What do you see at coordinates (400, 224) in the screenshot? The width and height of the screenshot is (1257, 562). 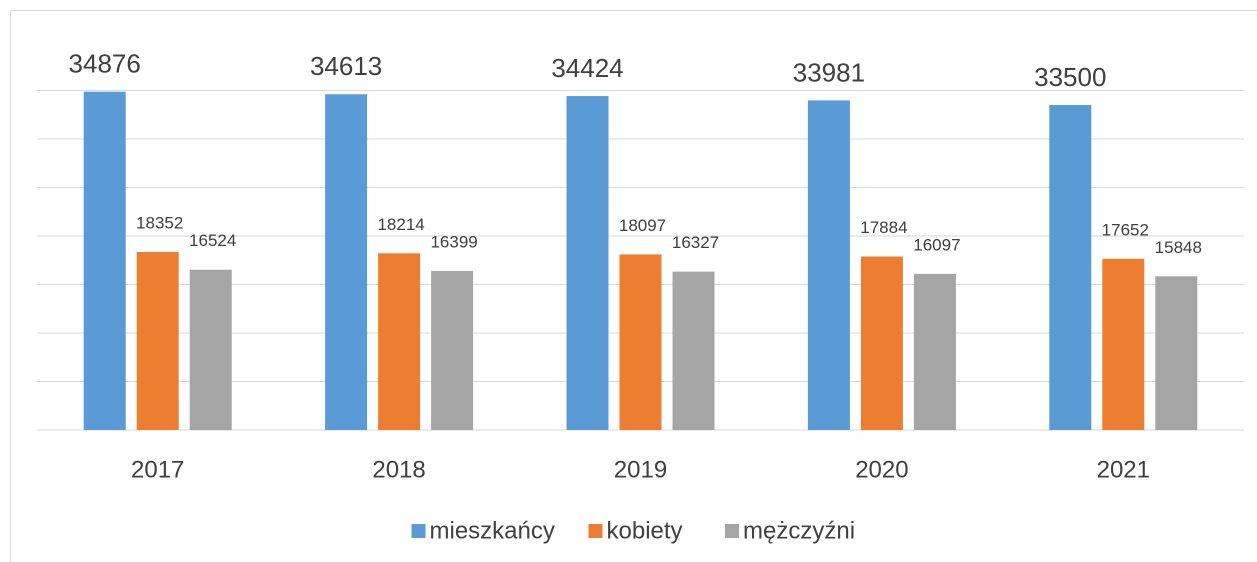 I see `data-label: 18214` at bounding box center [400, 224].